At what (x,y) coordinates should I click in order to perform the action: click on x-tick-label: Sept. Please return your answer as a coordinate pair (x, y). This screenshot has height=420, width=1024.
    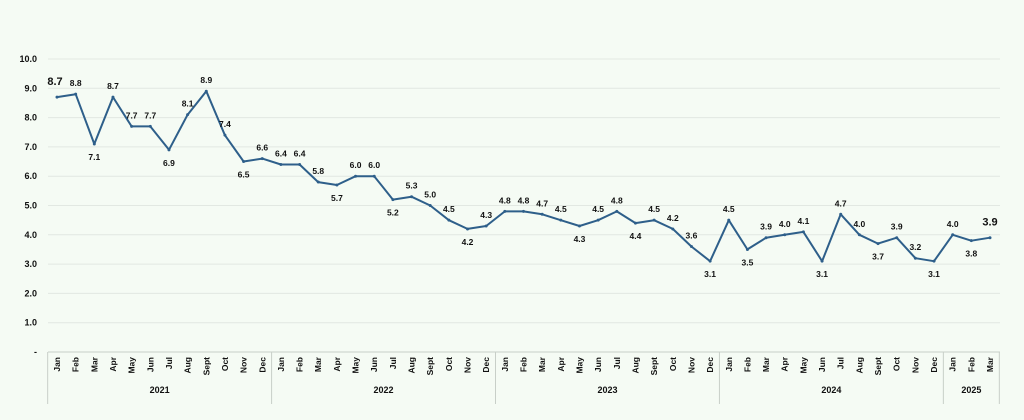
    Looking at the image, I should click on (654, 366).